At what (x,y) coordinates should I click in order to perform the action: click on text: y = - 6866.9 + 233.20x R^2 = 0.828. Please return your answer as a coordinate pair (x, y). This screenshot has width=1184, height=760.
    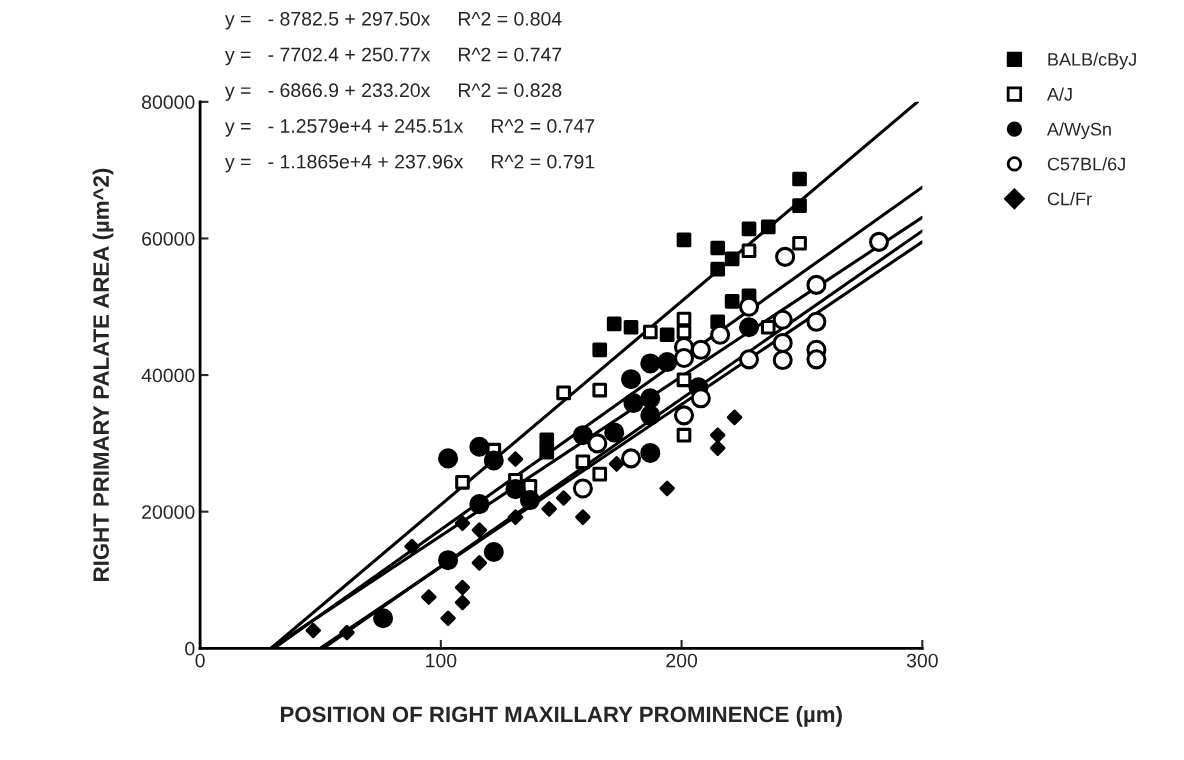
    Looking at the image, I should click on (393, 92).